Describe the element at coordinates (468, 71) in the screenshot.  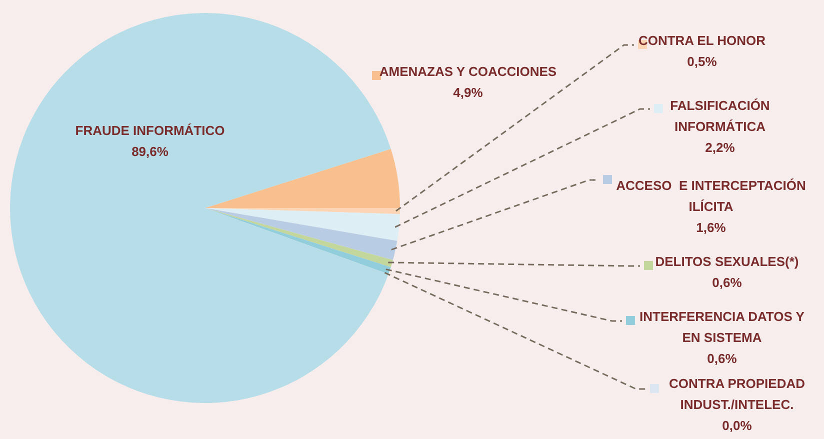
I see `legend-label: AMENAZAS Y COACCIONES` at that location.